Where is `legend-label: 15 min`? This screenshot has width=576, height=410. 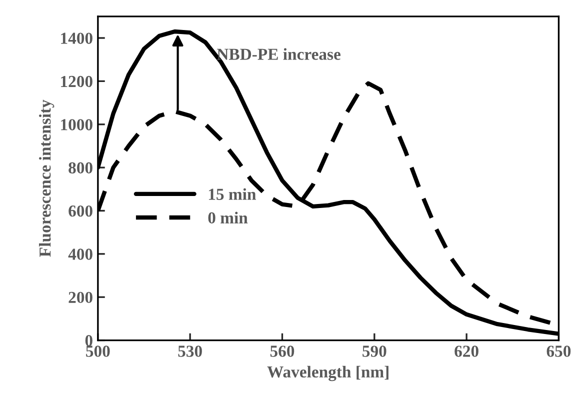 legend-label: 15 min is located at coordinates (232, 194).